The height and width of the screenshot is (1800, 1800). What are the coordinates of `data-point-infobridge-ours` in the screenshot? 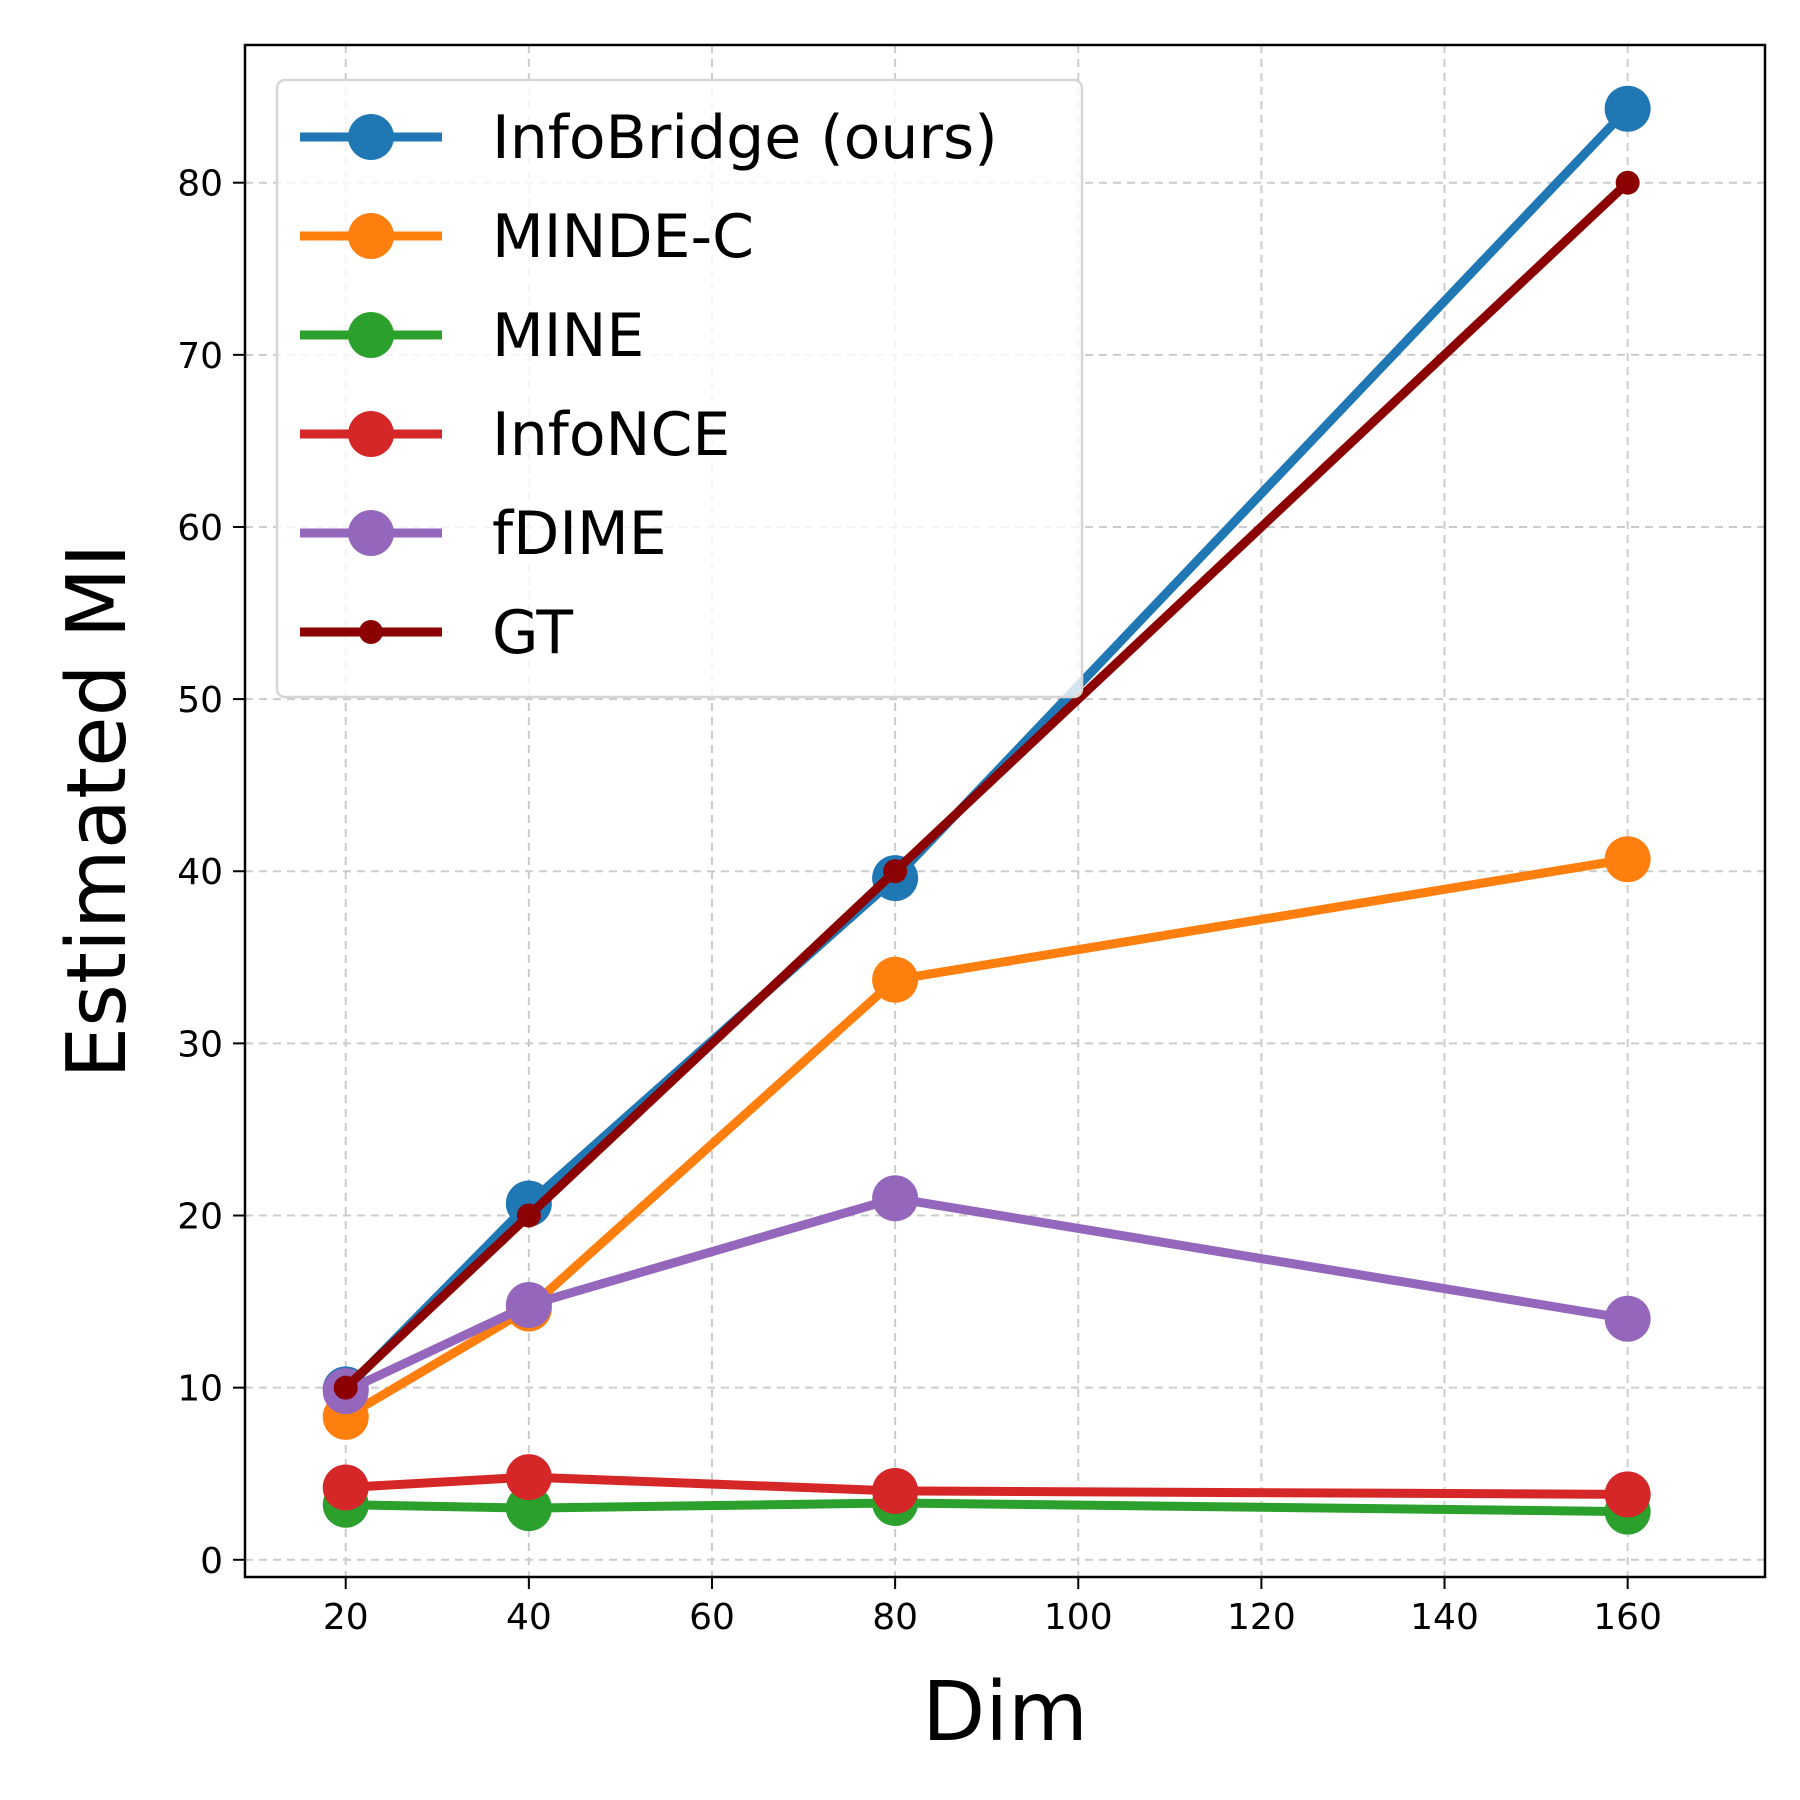 It's located at (1627, 108).